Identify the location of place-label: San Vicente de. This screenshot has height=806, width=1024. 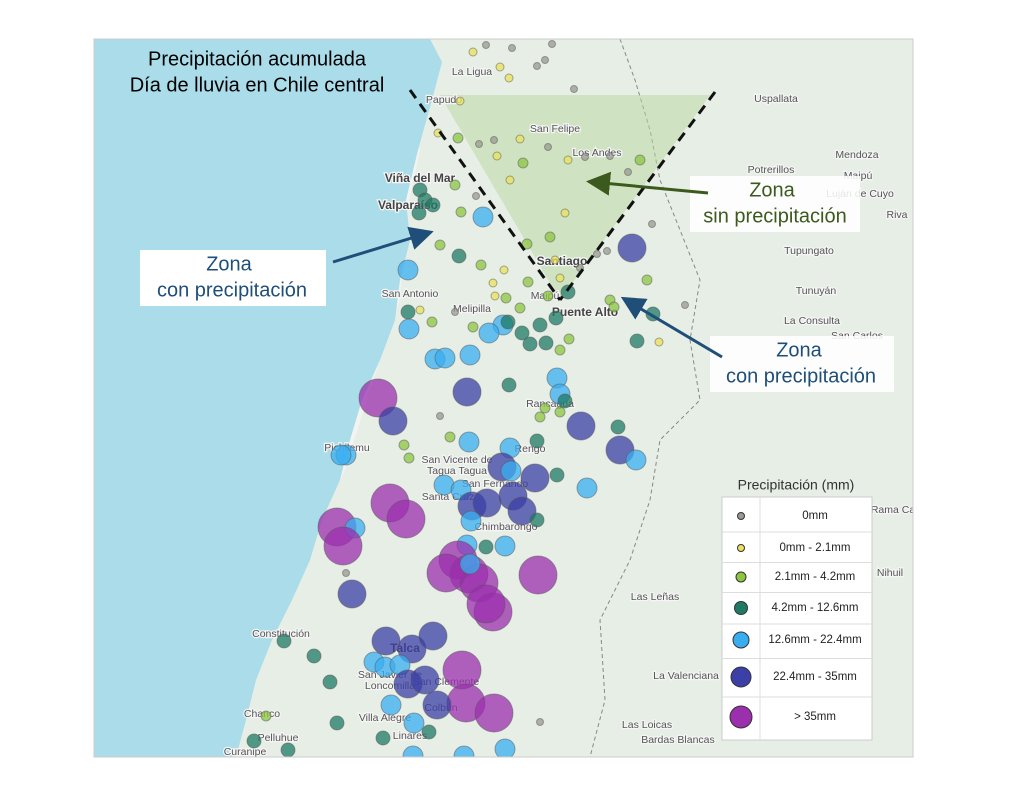
(456, 460).